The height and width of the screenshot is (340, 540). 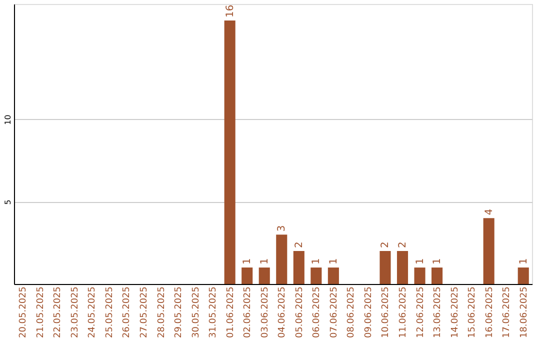 What do you see at coordinates (231, 312) in the screenshot?
I see `x-tick-label: 01.06.2025` at bounding box center [231, 312].